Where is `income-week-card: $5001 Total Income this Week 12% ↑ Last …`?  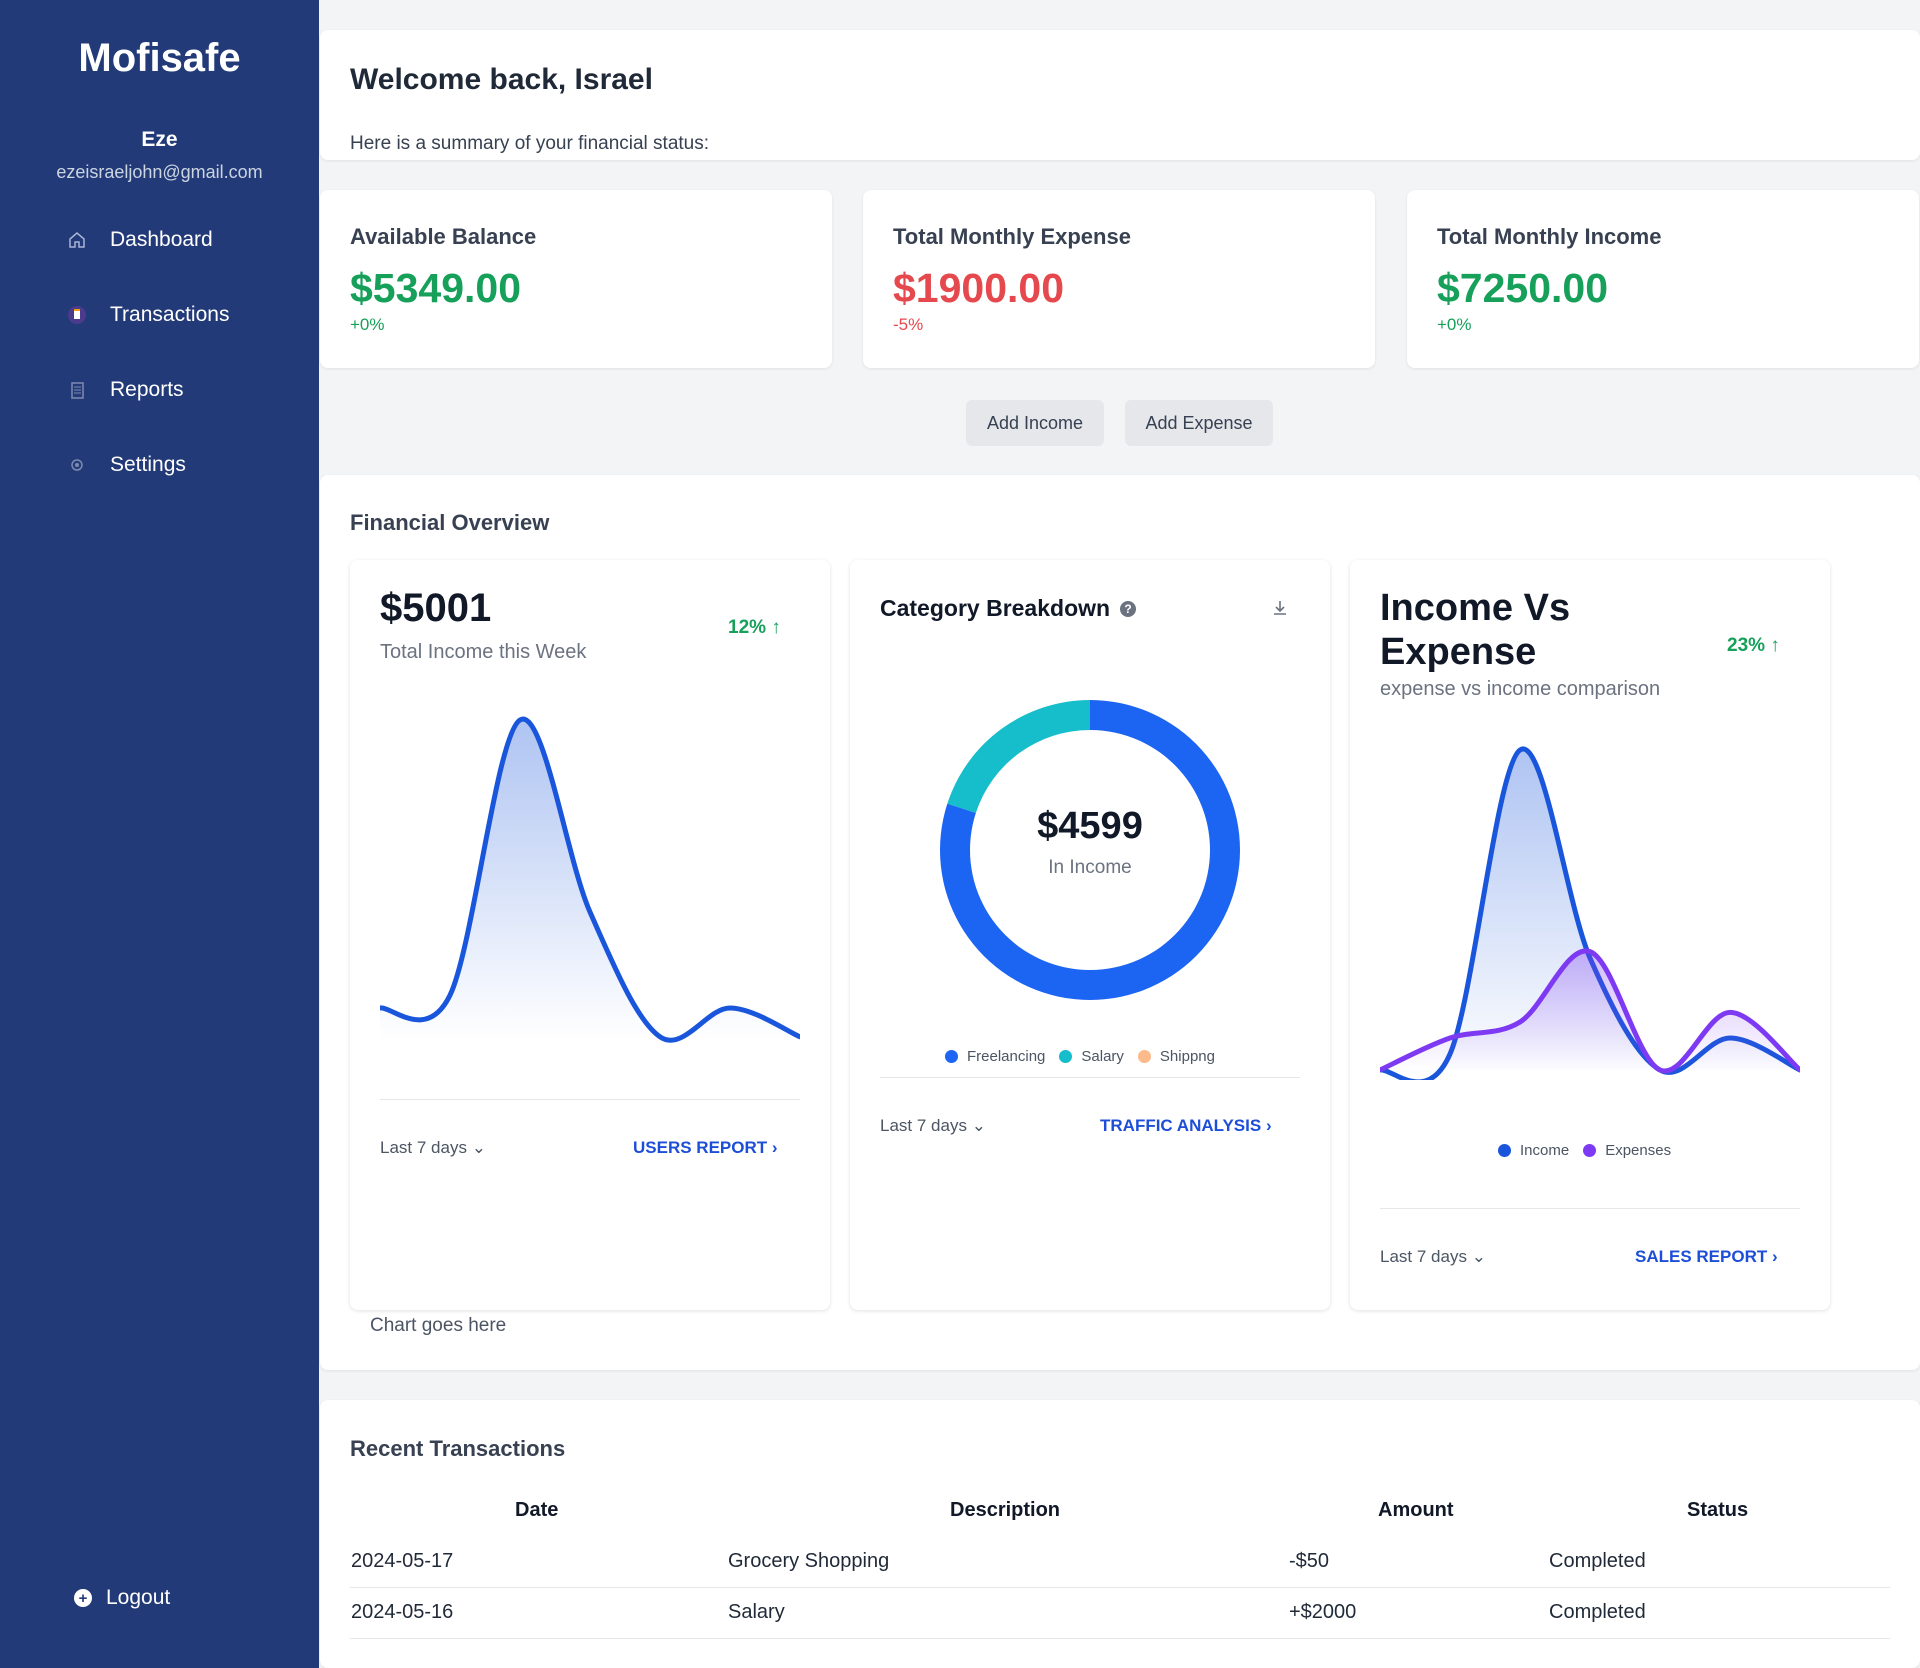
income-week-card: $5001 Total Income this Week 12% ↑ Last … is located at coordinates (590, 935).